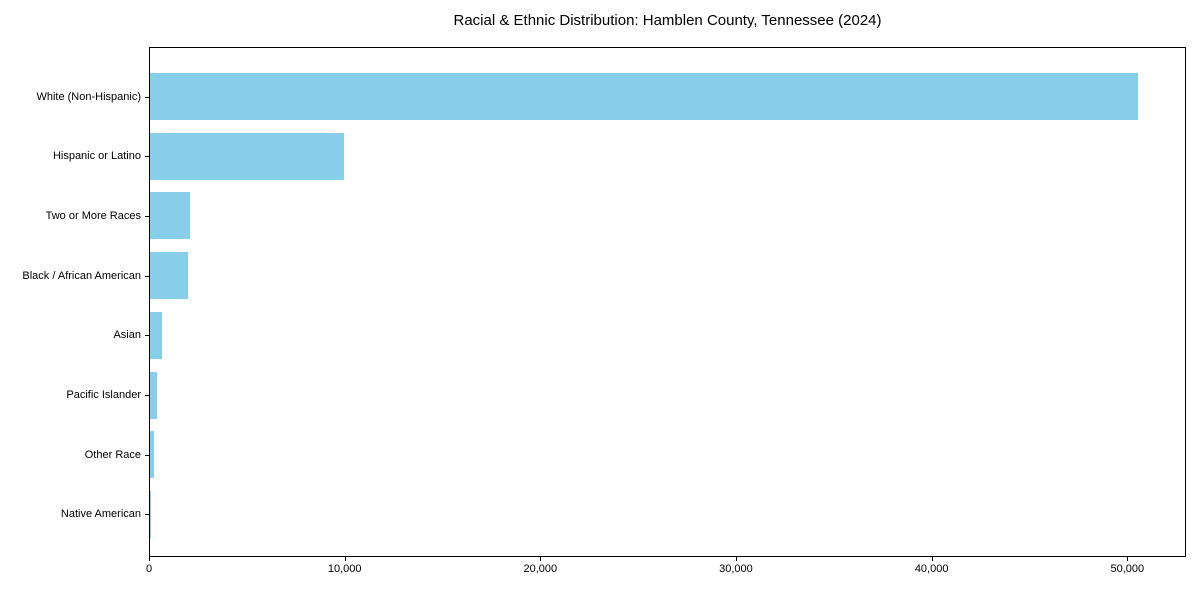 The height and width of the screenshot is (600, 1200). I want to click on category-label: Native American, so click(100, 514).